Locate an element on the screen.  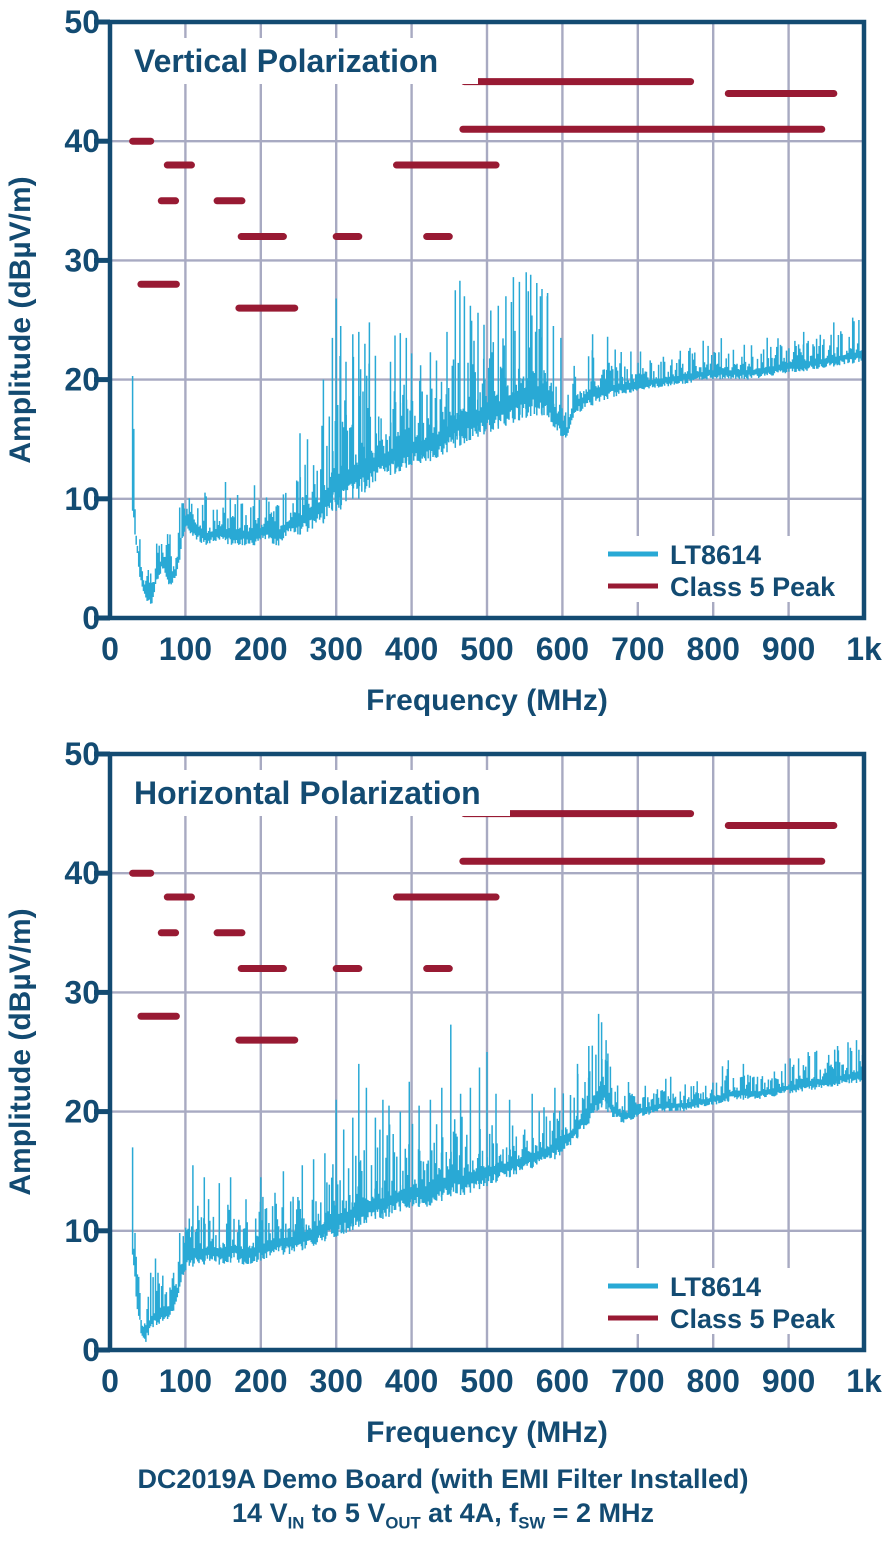
caption-sub-in: IN is located at coordinates (296, 1523).